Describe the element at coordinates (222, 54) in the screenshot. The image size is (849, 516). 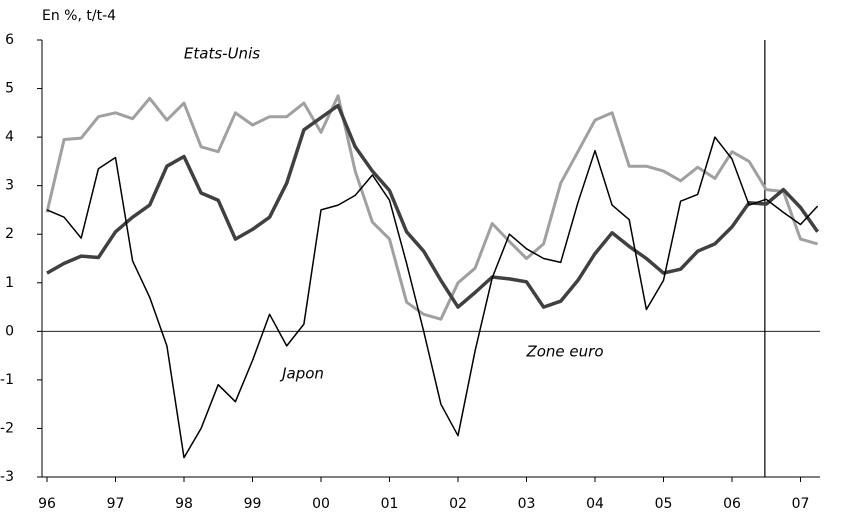
I see `series-label: Etats-Unis` at that location.